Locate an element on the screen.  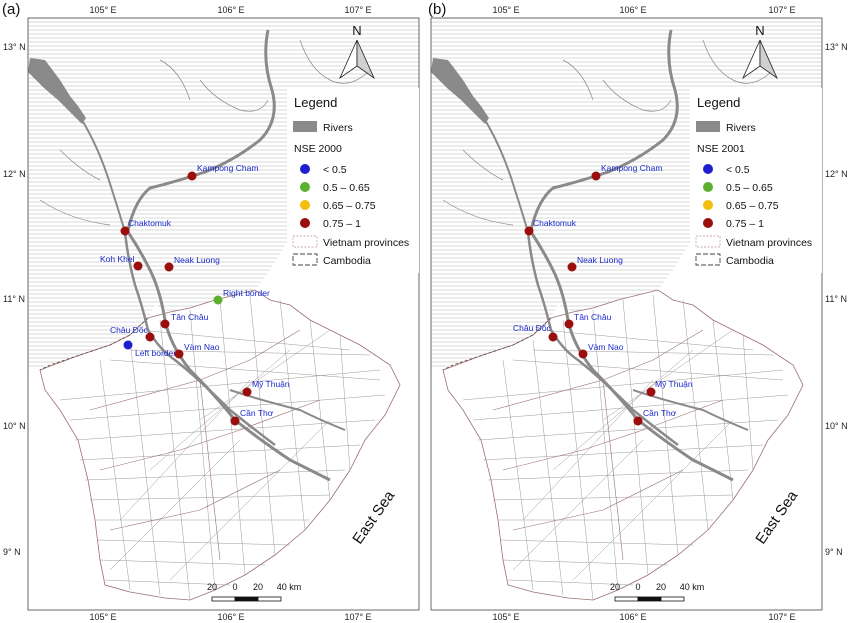
legend-provinces: Vietnam provinces is located at coordinates (366, 243).